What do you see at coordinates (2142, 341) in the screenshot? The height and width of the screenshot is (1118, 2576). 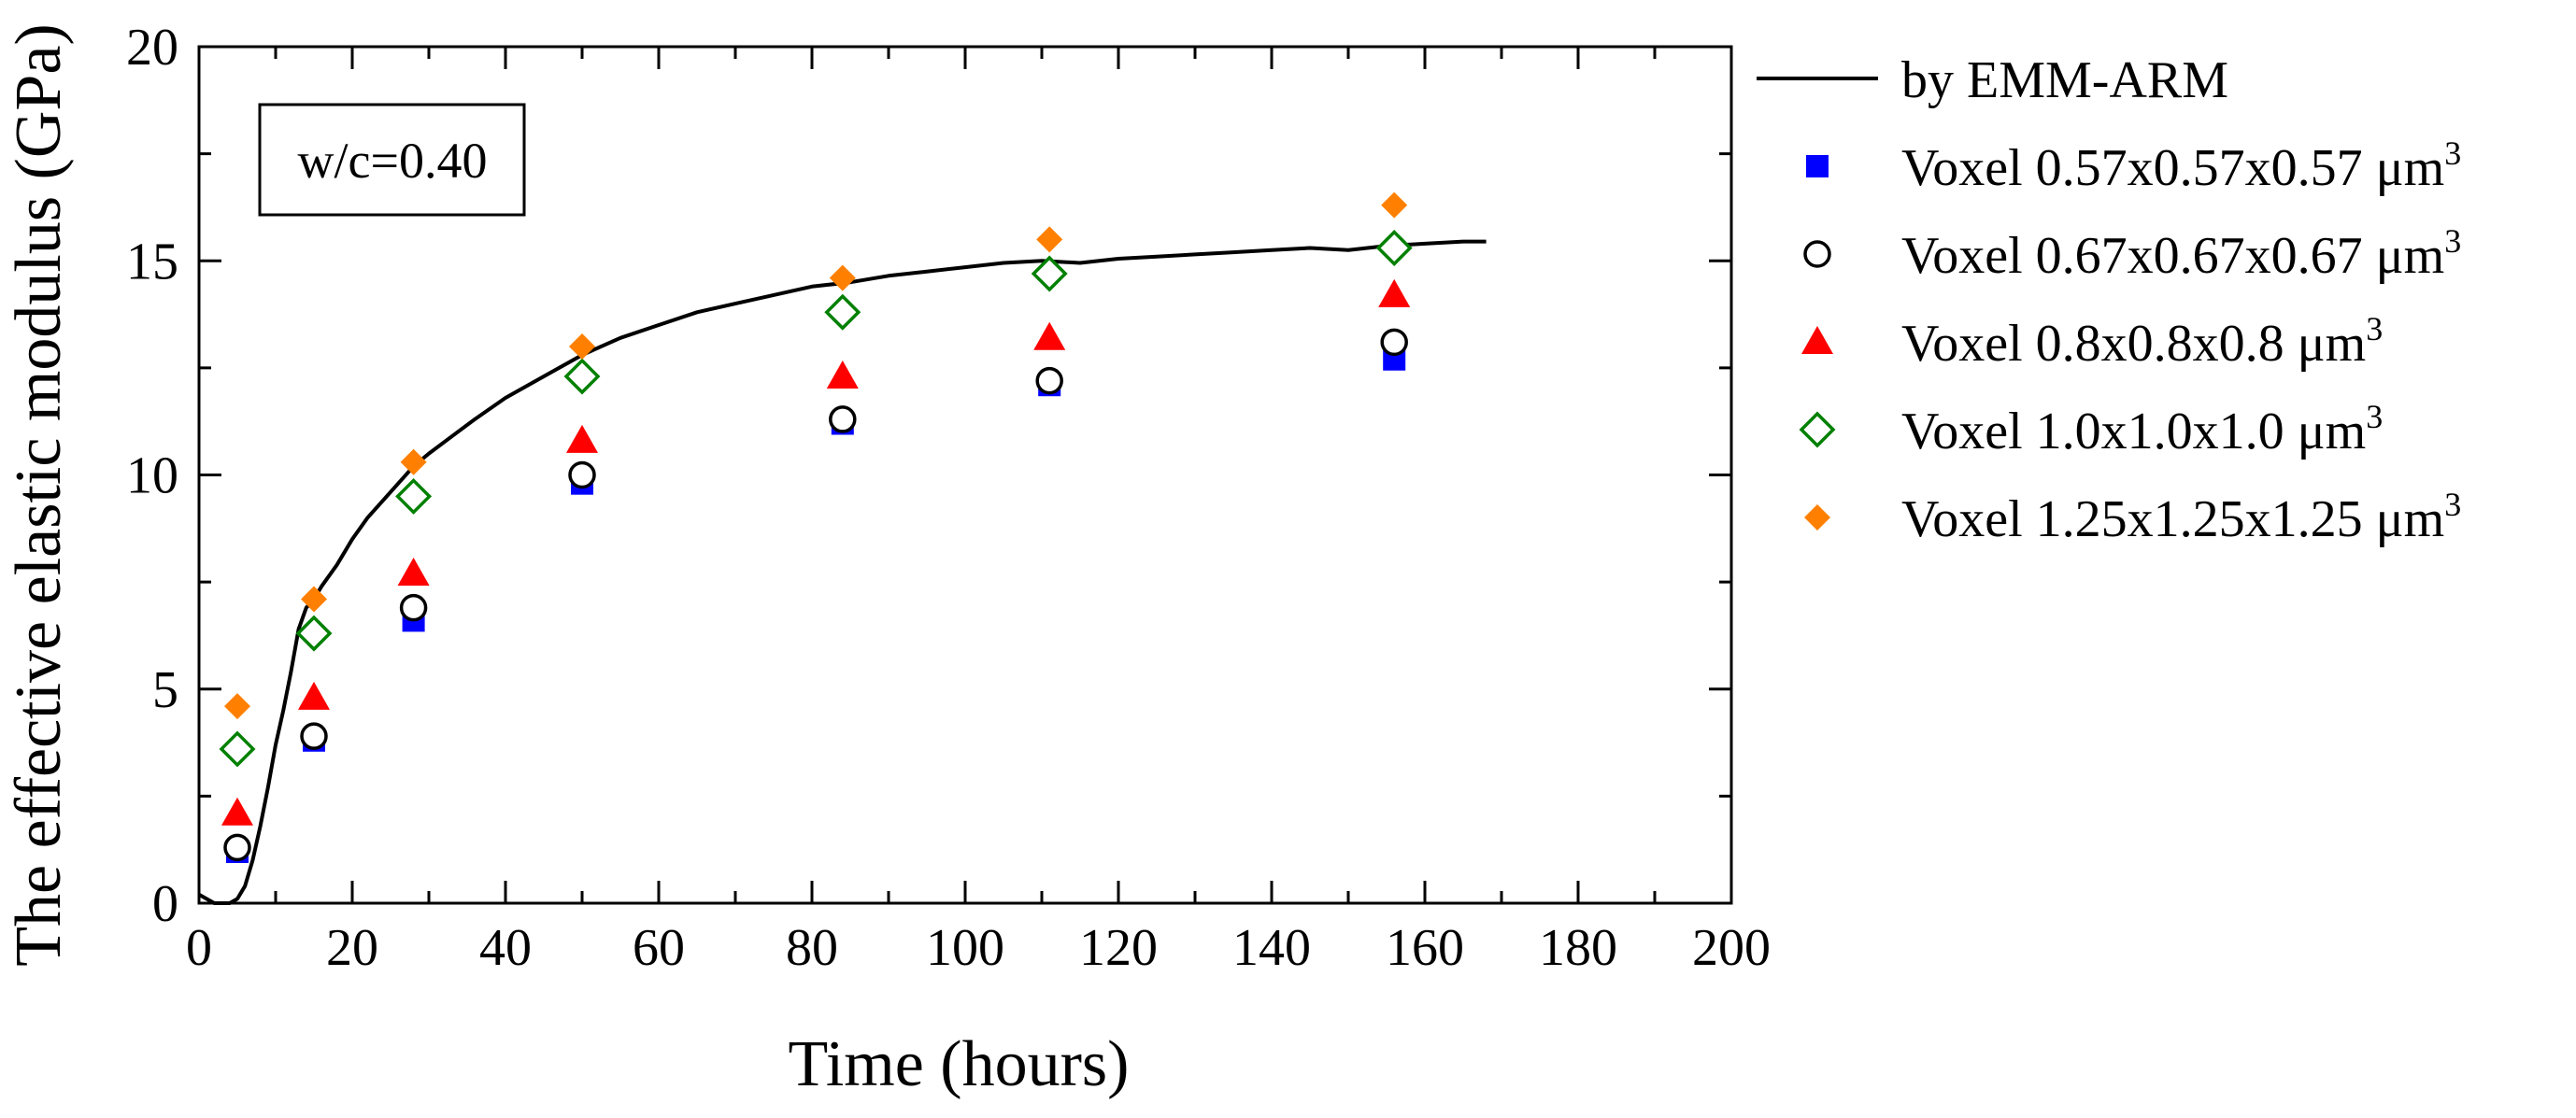 I see `legend-label: Voxel 0.8x0.8x0.8 μm3` at bounding box center [2142, 341].